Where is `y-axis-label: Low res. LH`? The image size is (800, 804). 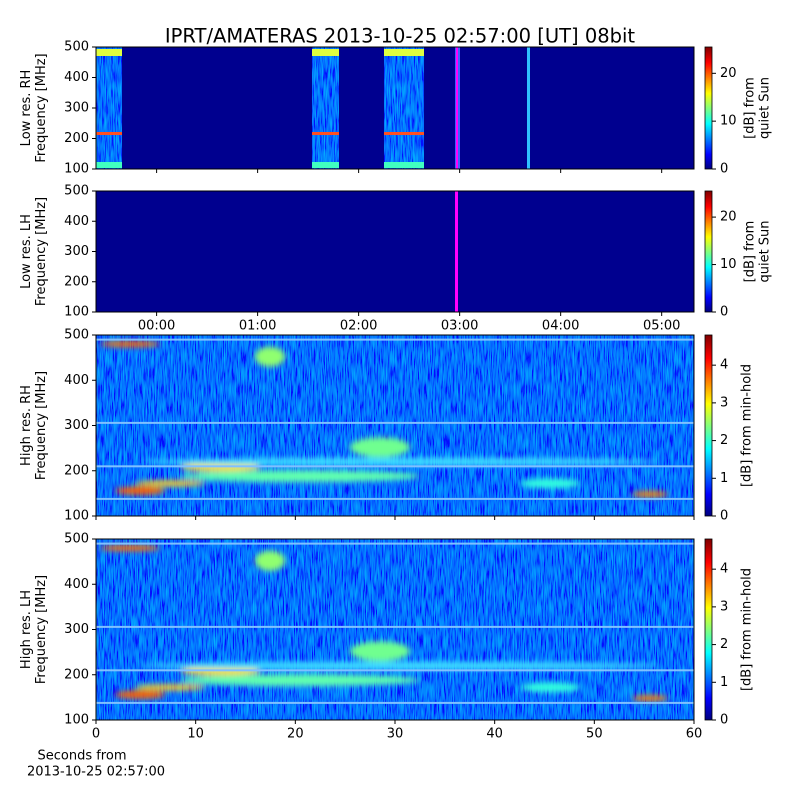 y-axis-label: Low res. LH is located at coordinates (26, 251).